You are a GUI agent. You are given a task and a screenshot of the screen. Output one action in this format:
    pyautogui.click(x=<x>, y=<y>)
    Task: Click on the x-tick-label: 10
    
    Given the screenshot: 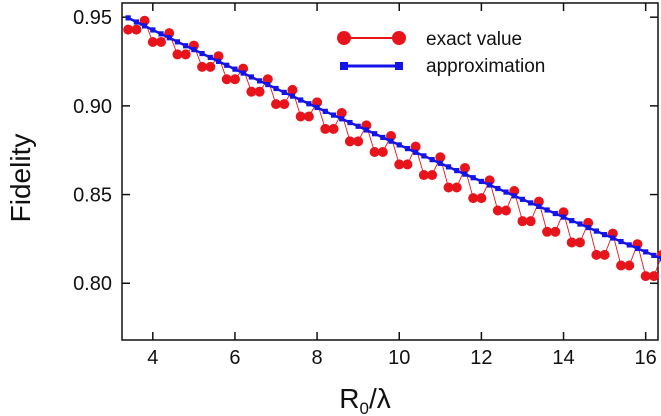 What is the action you would take?
    pyautogui.click(x=399, y=358)
    